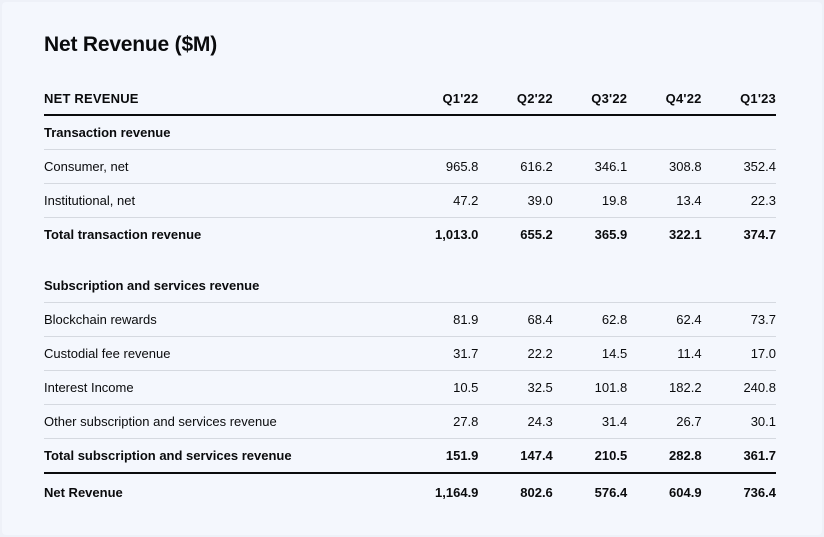  I want to click on row-label: Interest Income, so click(224, 387).